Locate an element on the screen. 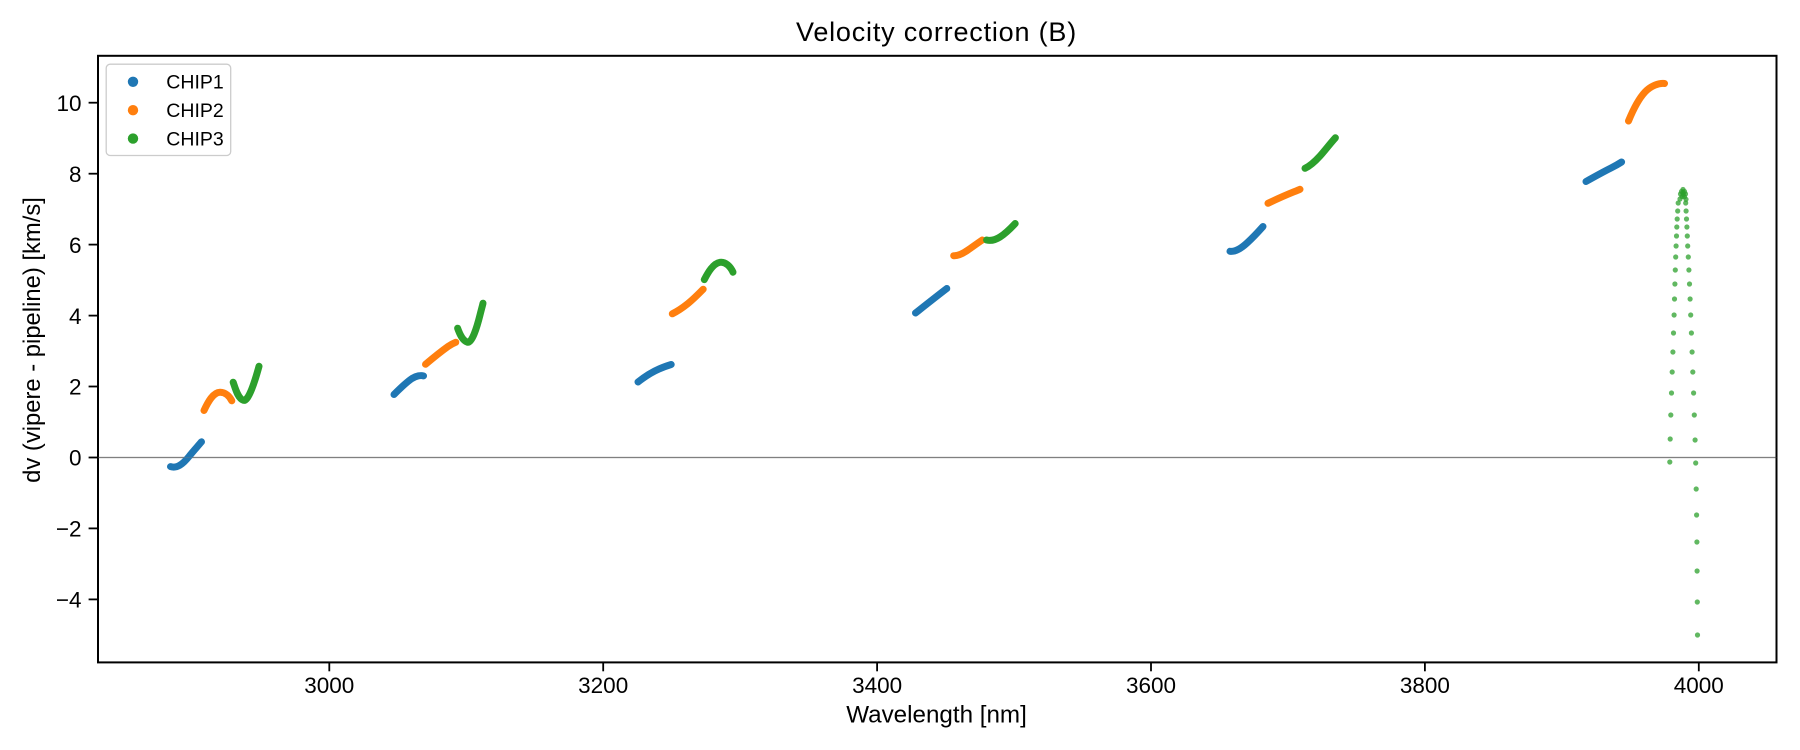  svg-text: 0 is located at coordinates (75, 458).